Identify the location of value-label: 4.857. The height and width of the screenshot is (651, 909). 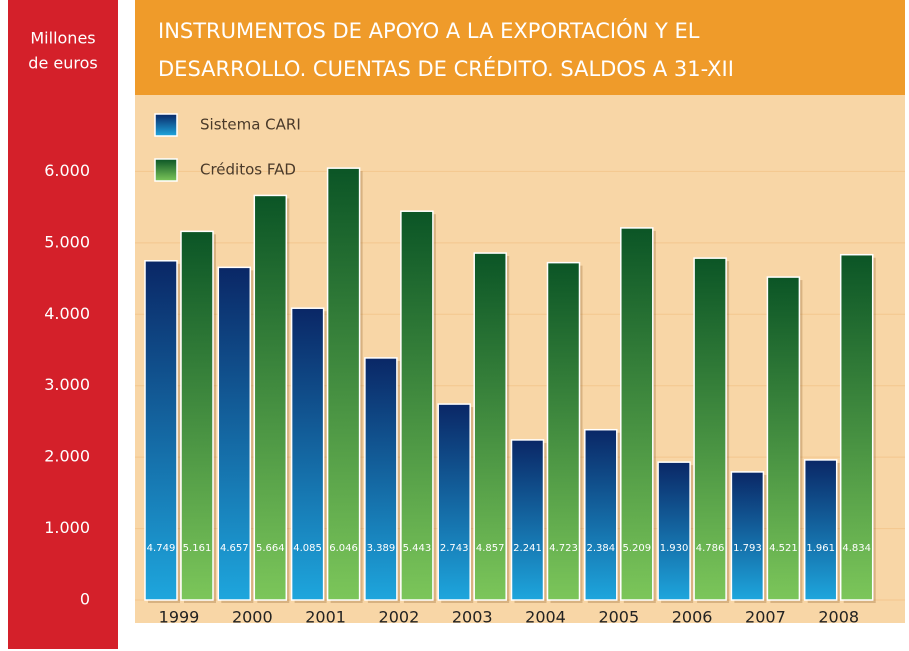
(490, 548).